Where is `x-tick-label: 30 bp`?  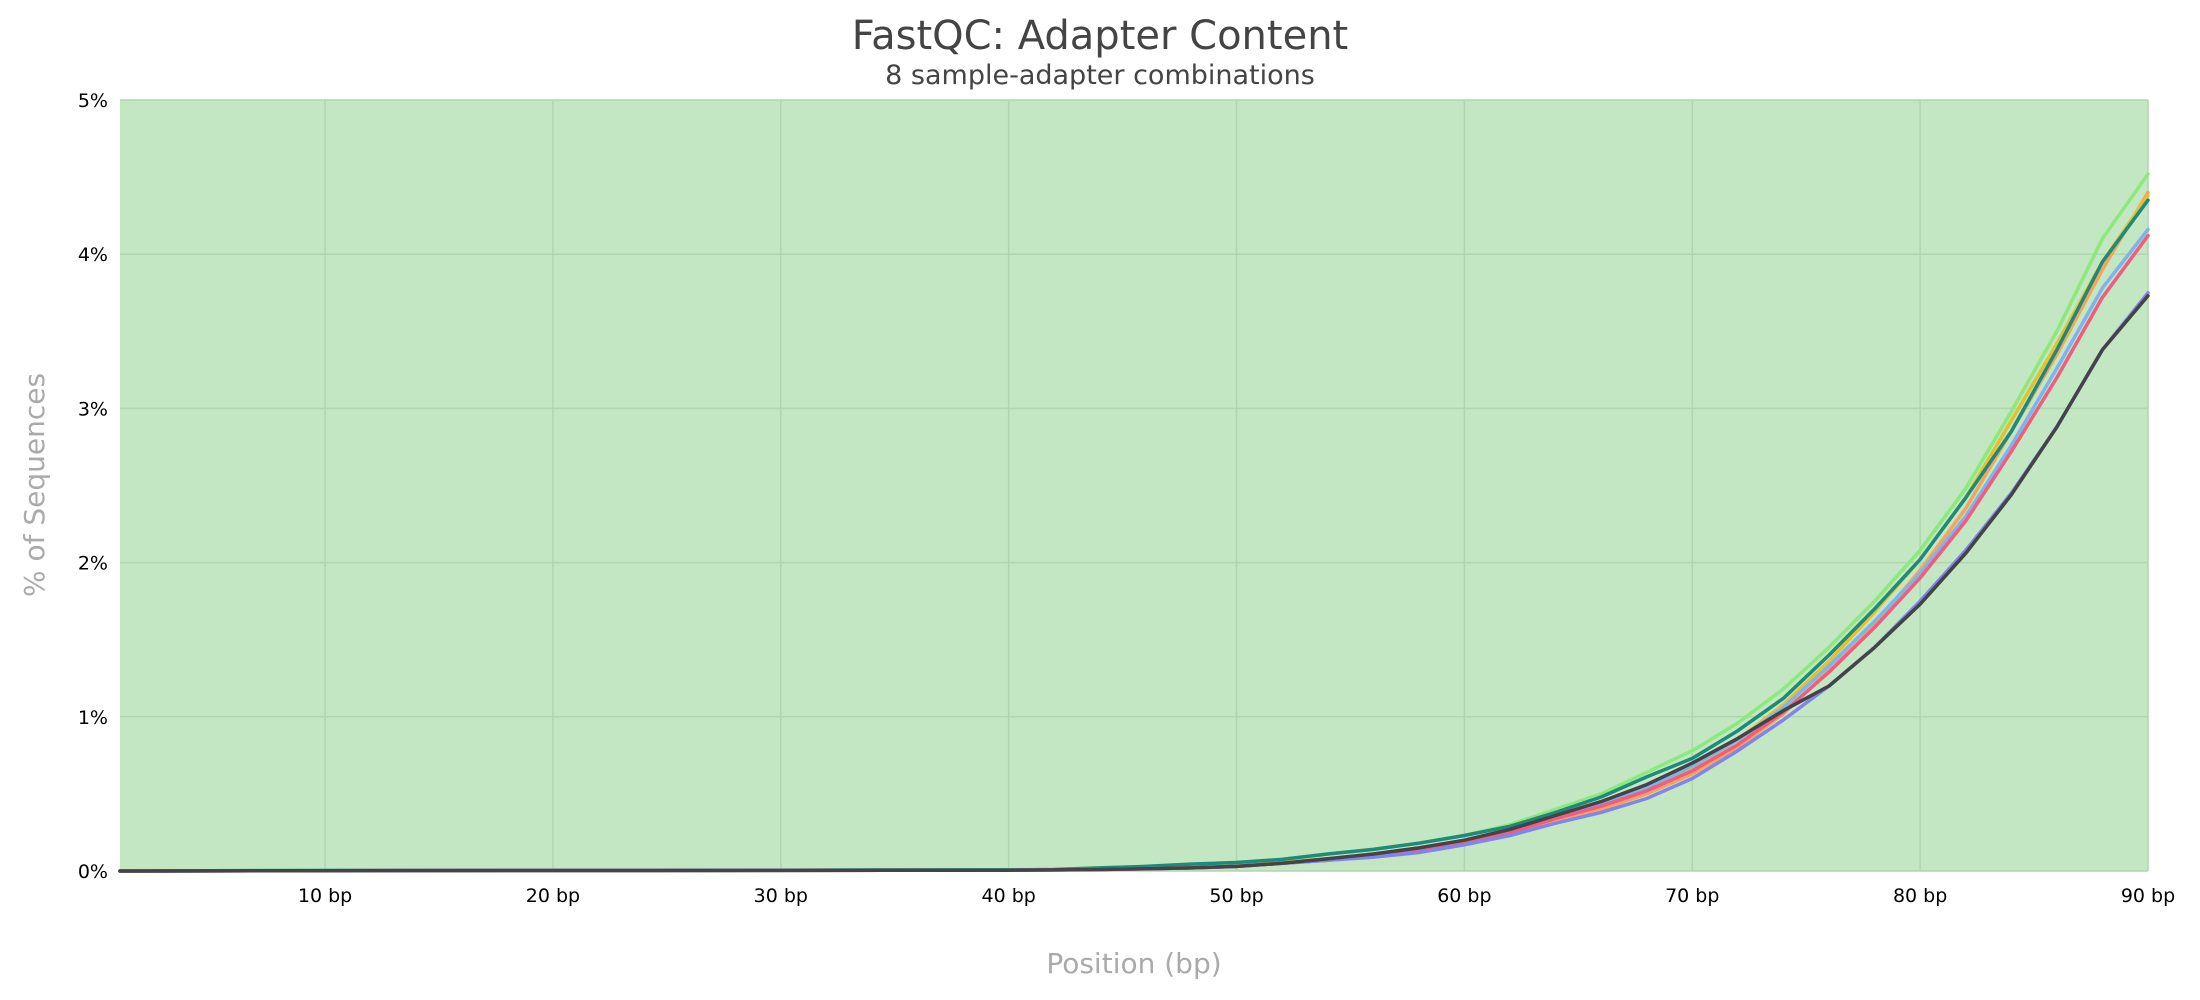 x-tick-label: 30 bp is located at coordinates (781, 896).